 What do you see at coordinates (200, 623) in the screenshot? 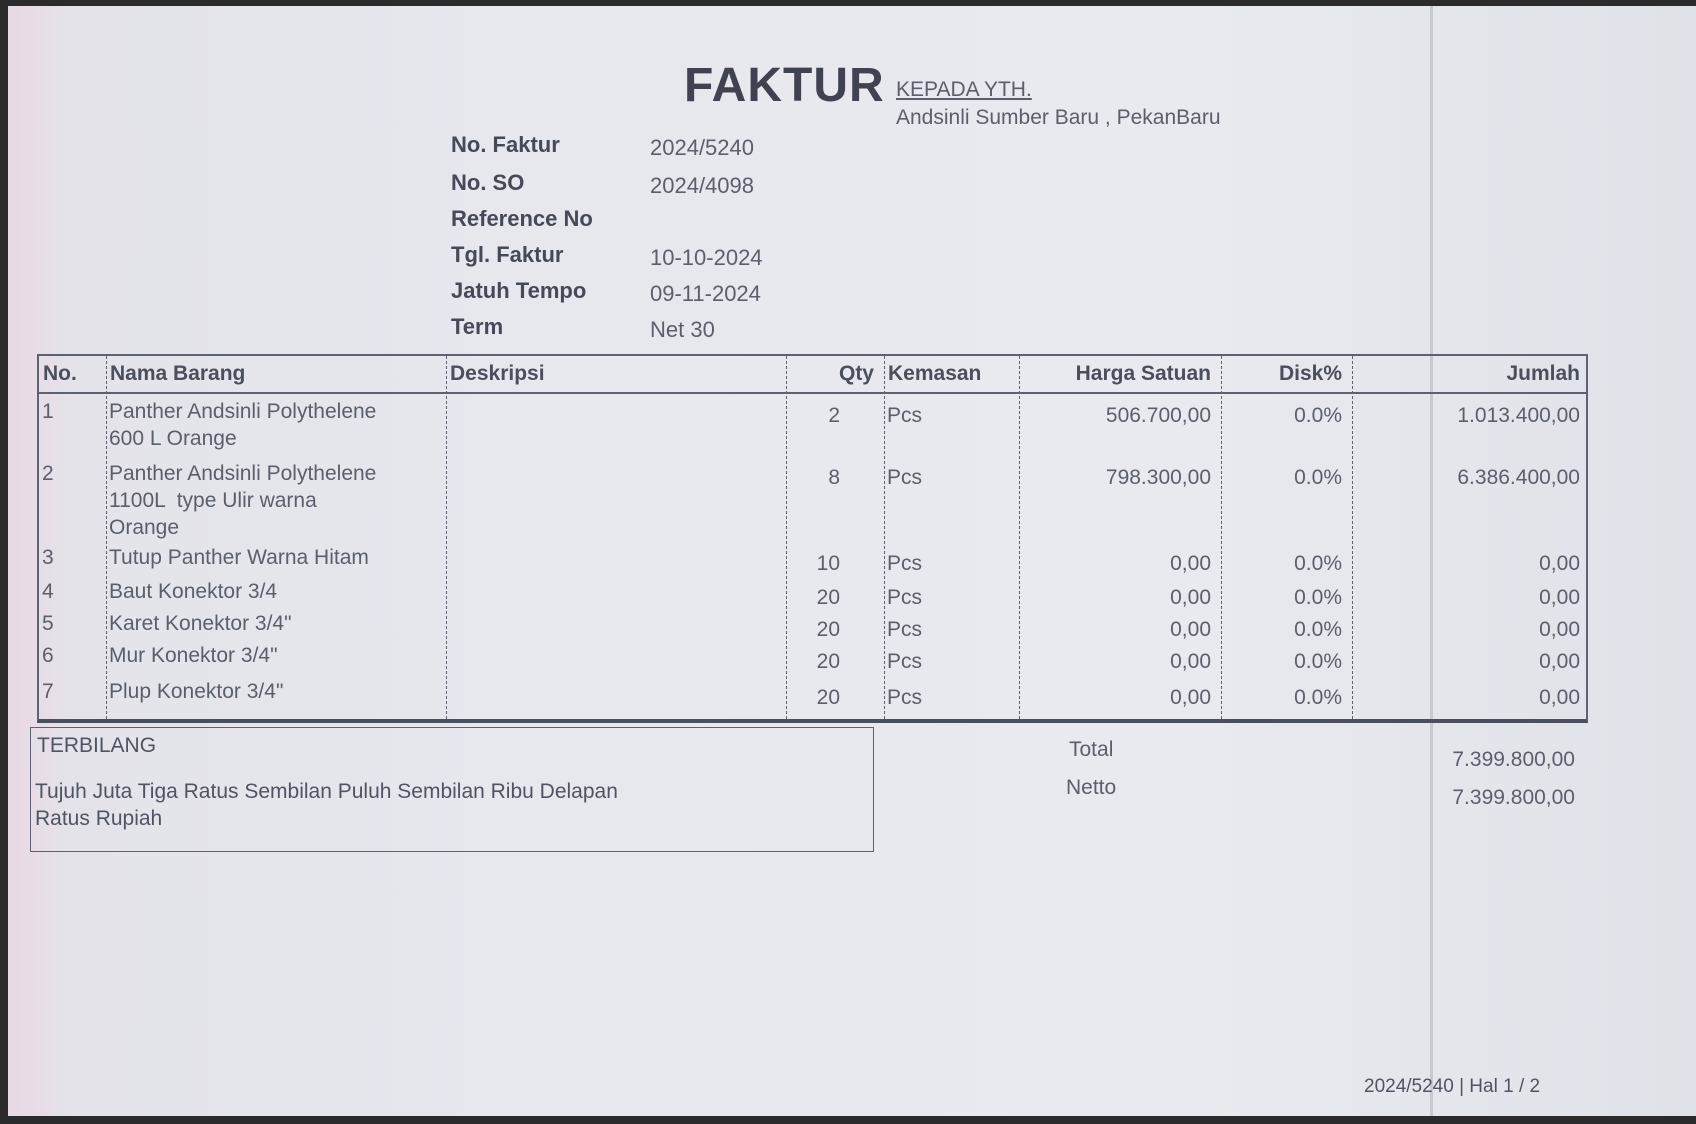
I see `cell-name: Karet Konektor 3/4"` at bounding box center [200, 623].